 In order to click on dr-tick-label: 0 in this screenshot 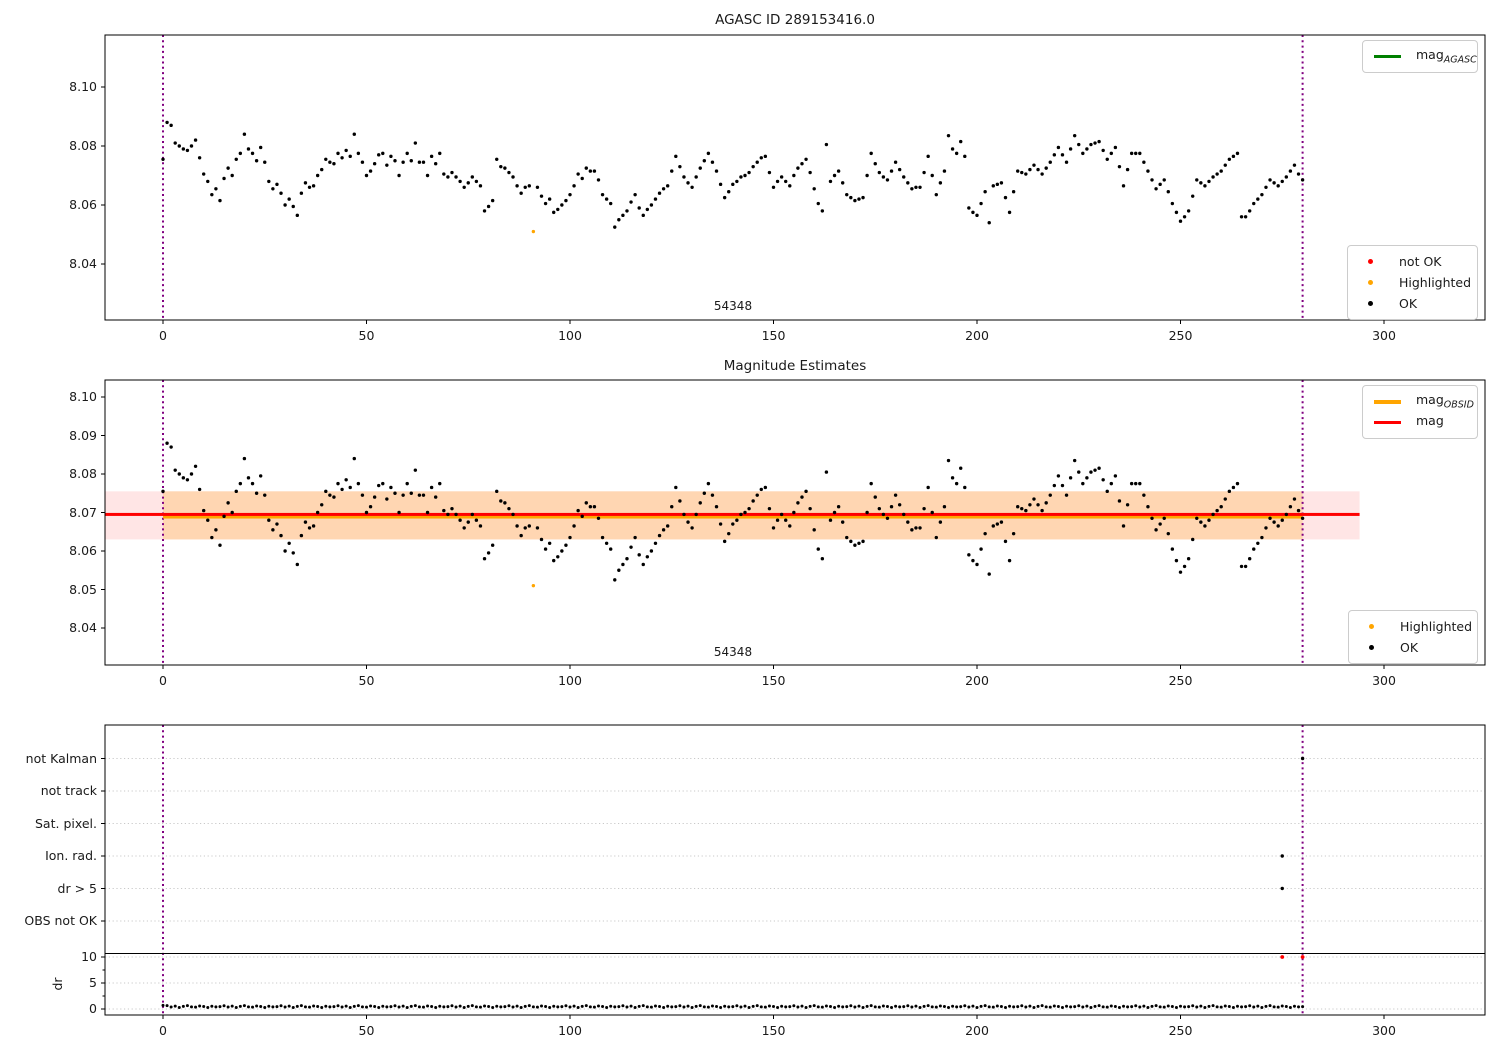, I will do `click(93, 1008)`.